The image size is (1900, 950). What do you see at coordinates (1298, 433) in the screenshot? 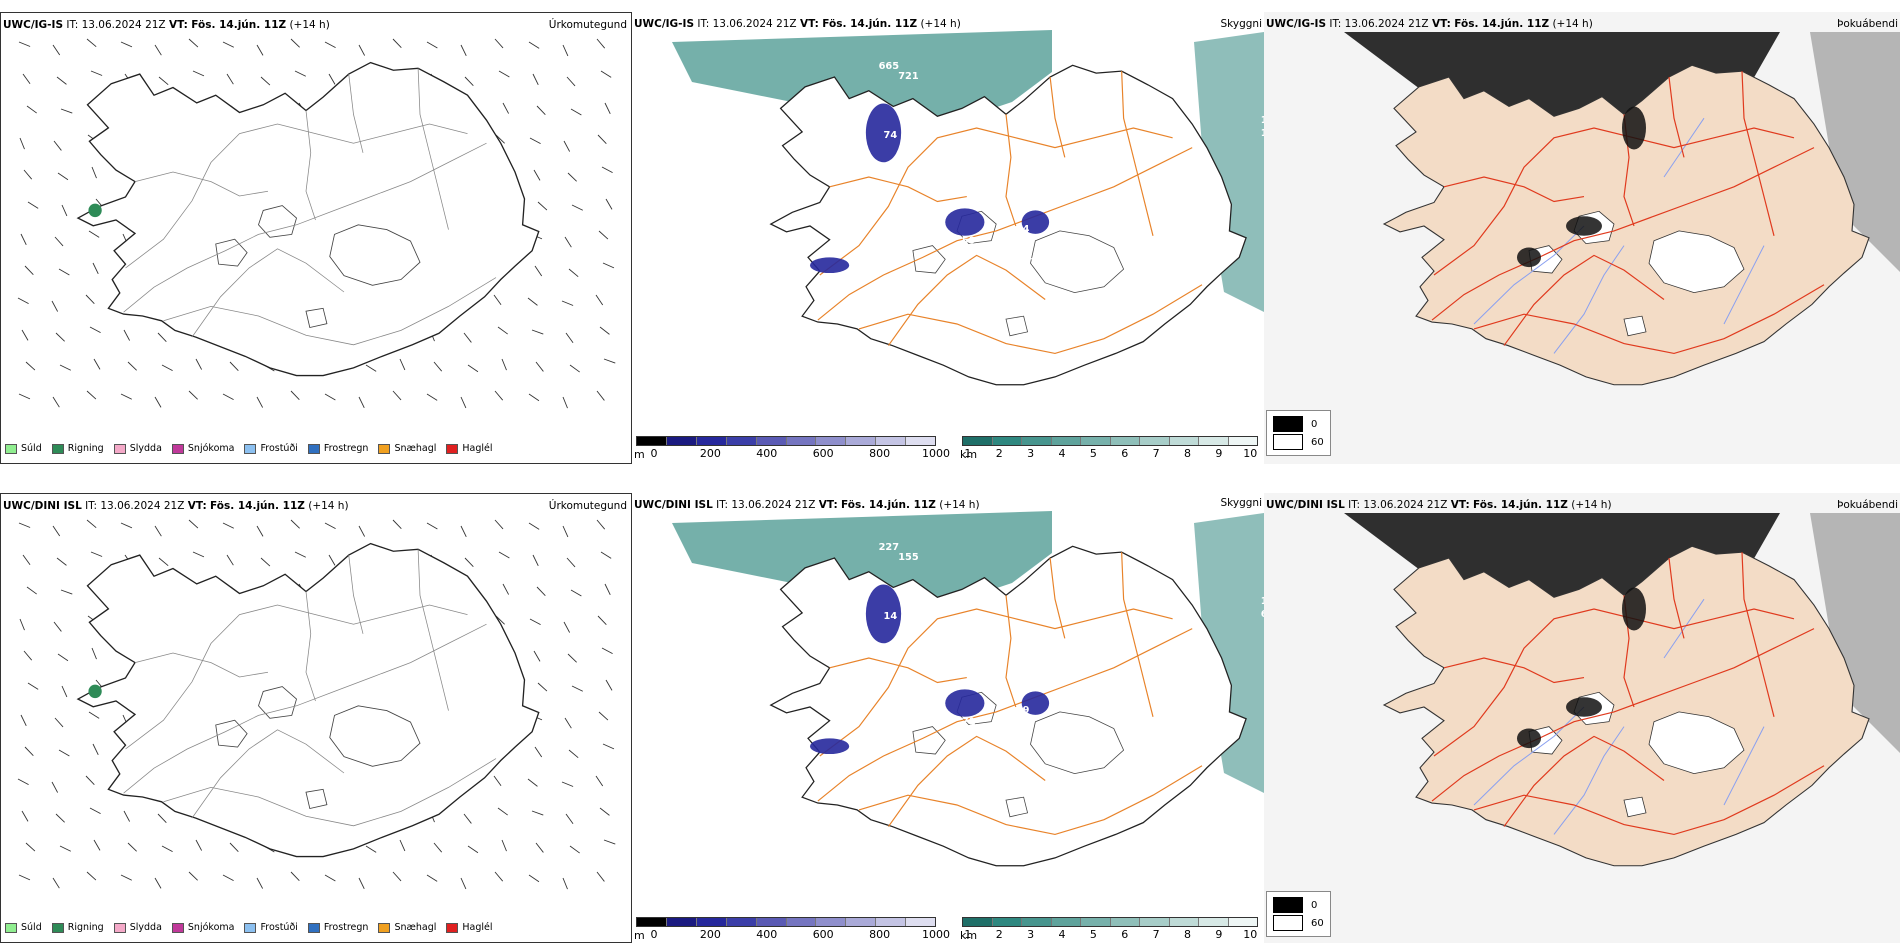
I see `fog-legend: 0 60` at bounding box center [1298, 433].